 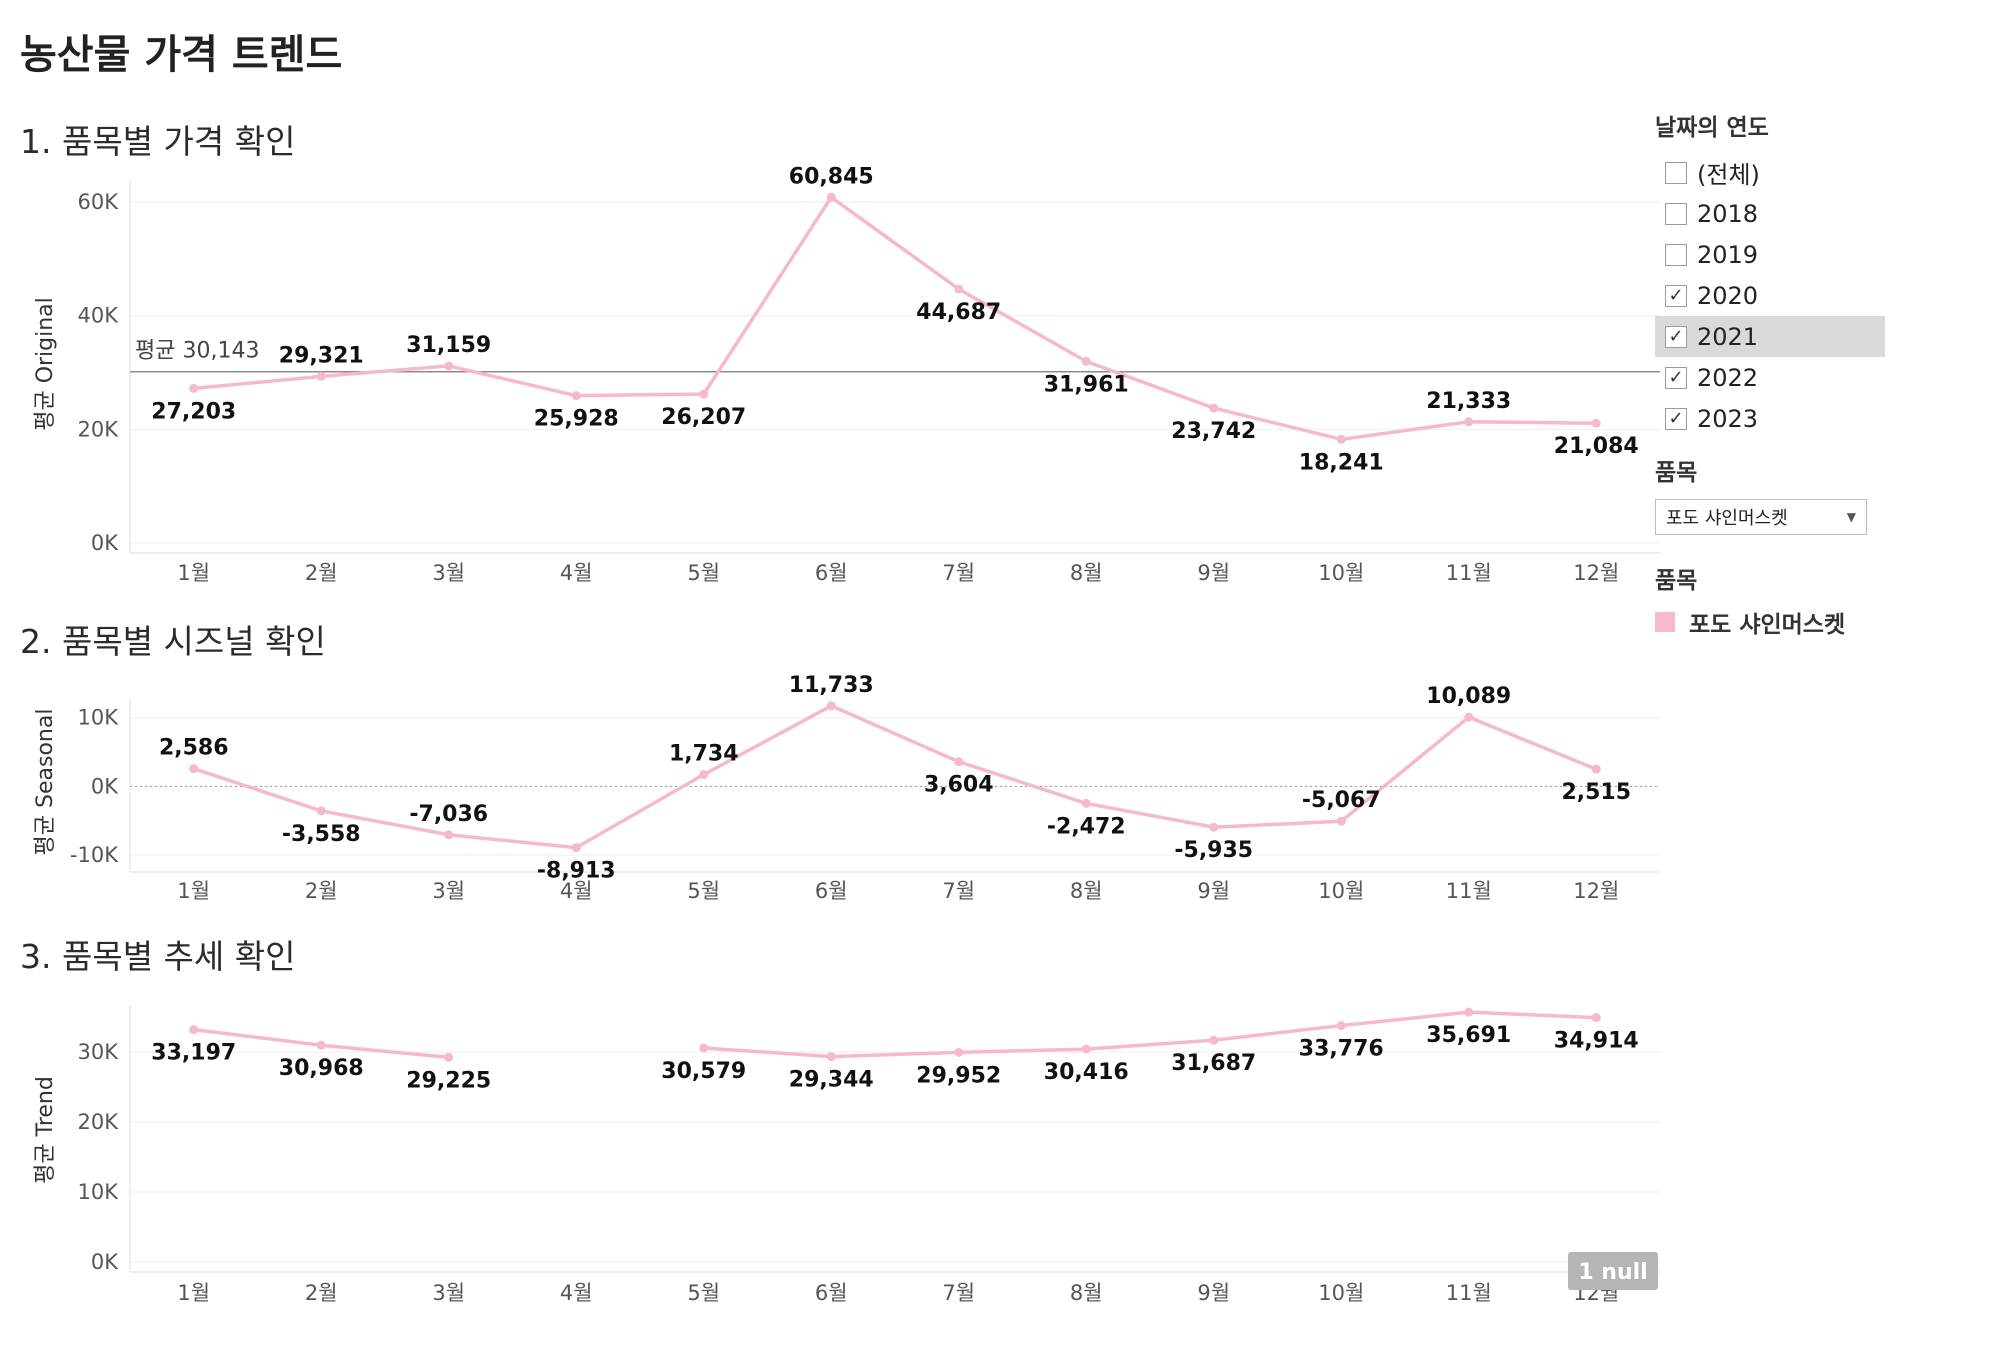 I want to click on null-badge-label: 1 null, so click(x=1612, y=1272).